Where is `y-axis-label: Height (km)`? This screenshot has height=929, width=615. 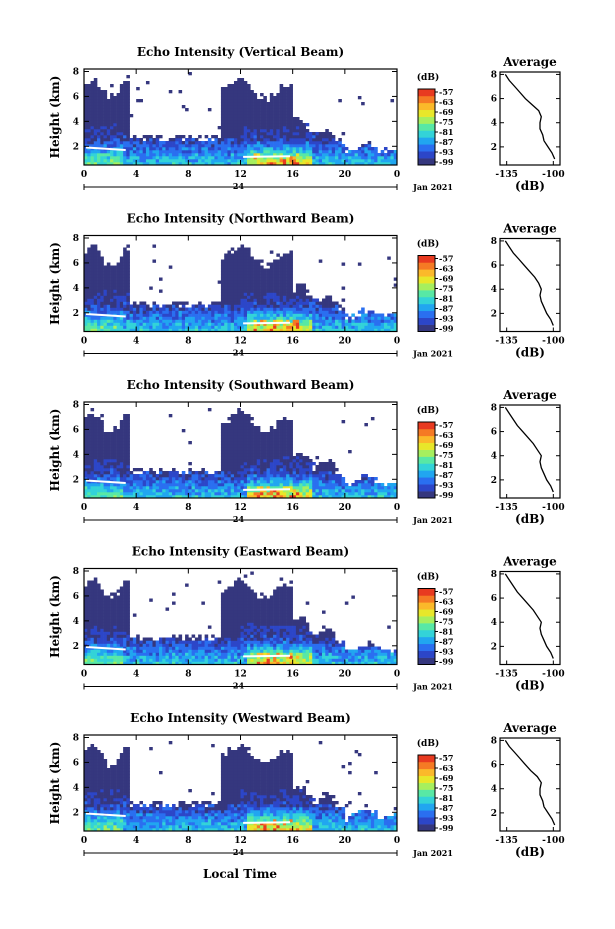 y-axis-label: Height (km) is located at coordinates (55, 117).